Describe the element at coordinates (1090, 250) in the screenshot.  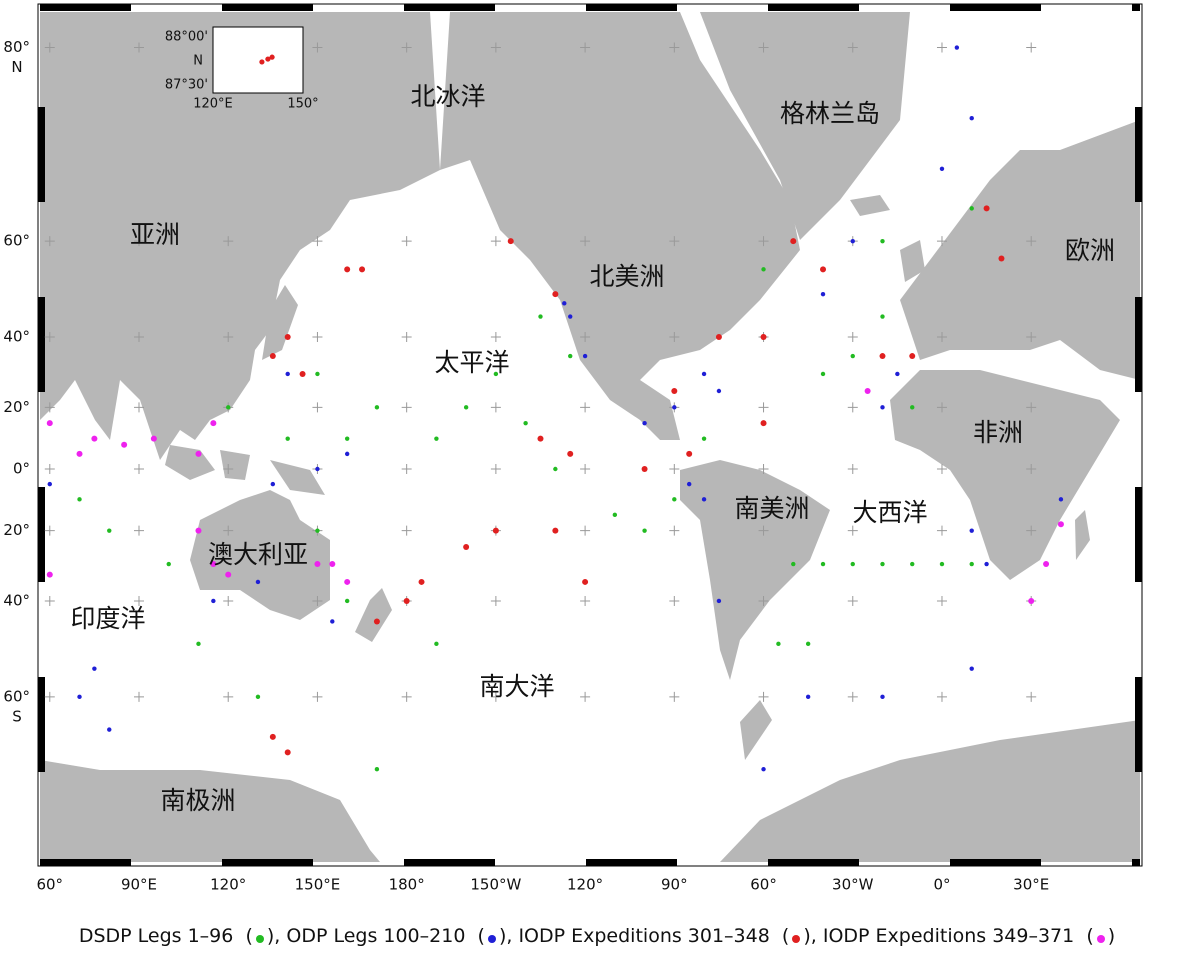
I see `region-label: 欧洲` at that location.